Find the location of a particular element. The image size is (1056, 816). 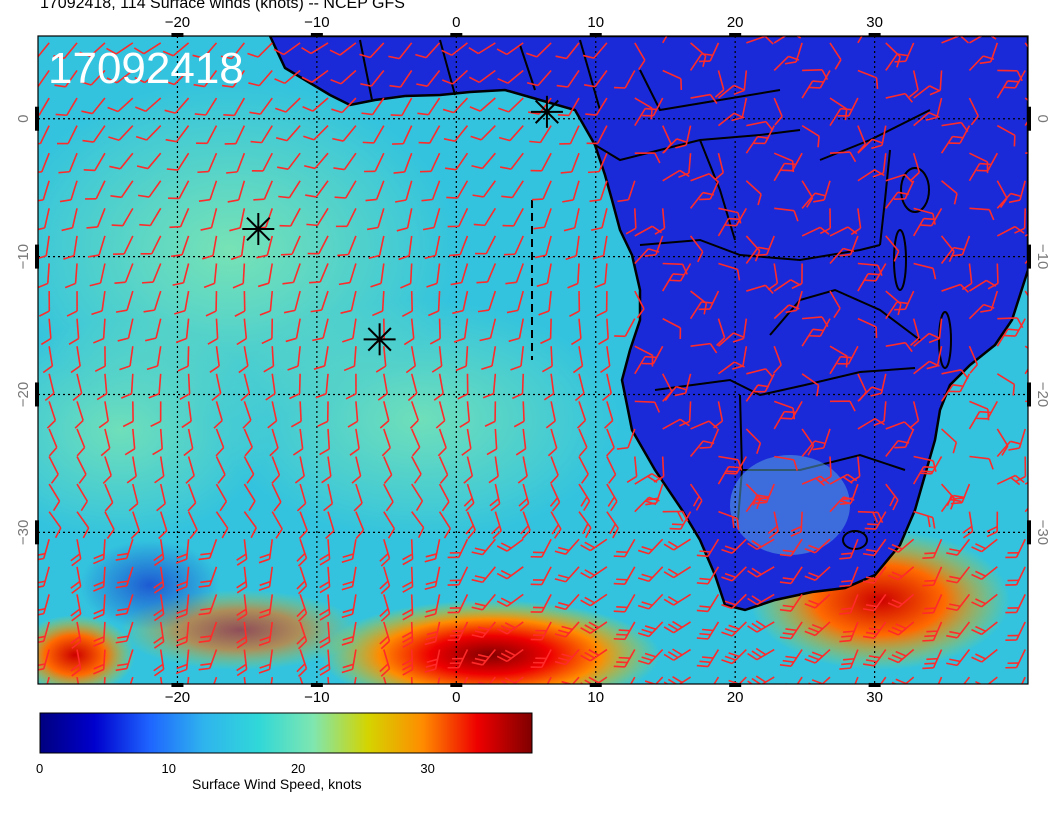

tick-mark-top is located at coordinates (316, 35).